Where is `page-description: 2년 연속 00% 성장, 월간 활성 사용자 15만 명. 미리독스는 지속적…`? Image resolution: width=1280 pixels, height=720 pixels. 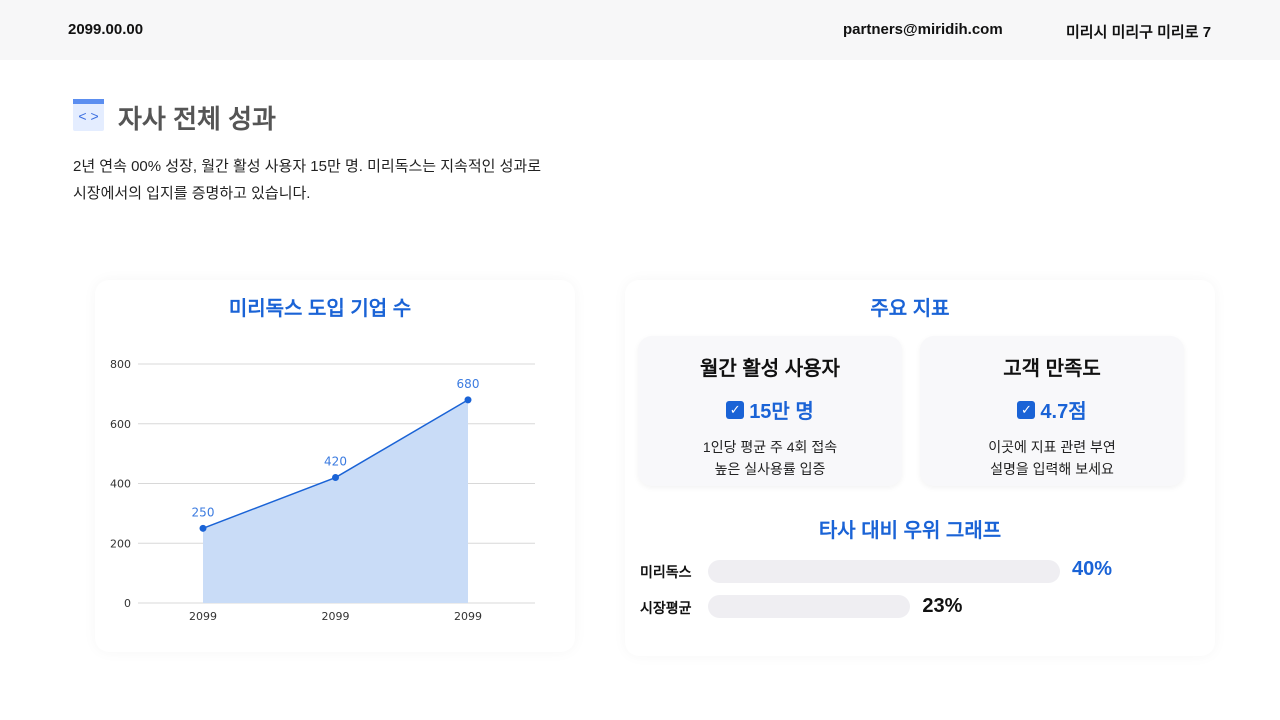
page-description: 2년 연속 00% 성장, 월간 활성 사용자 15만 명. 미리독스는 지속적… is located at coordinates (333, 180).